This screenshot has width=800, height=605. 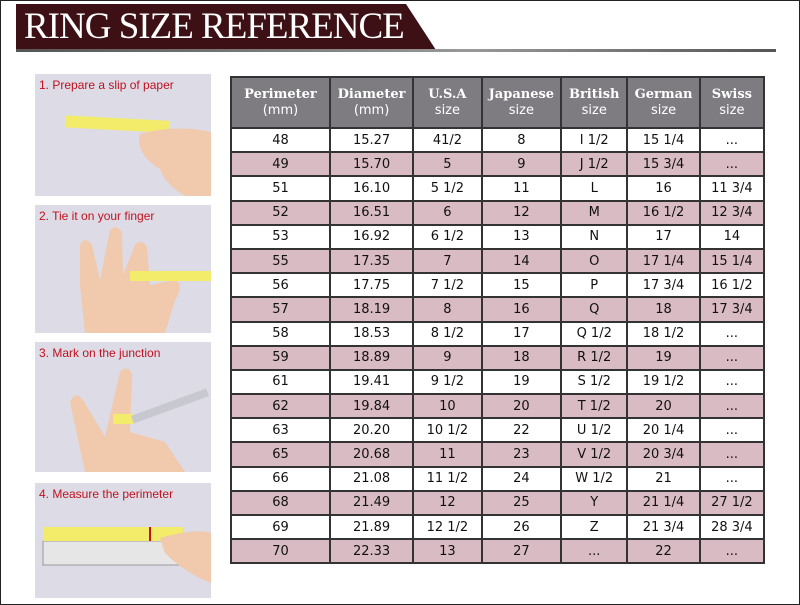 I want to click on table-cell: T 1/2, so click(x=594, y=406).